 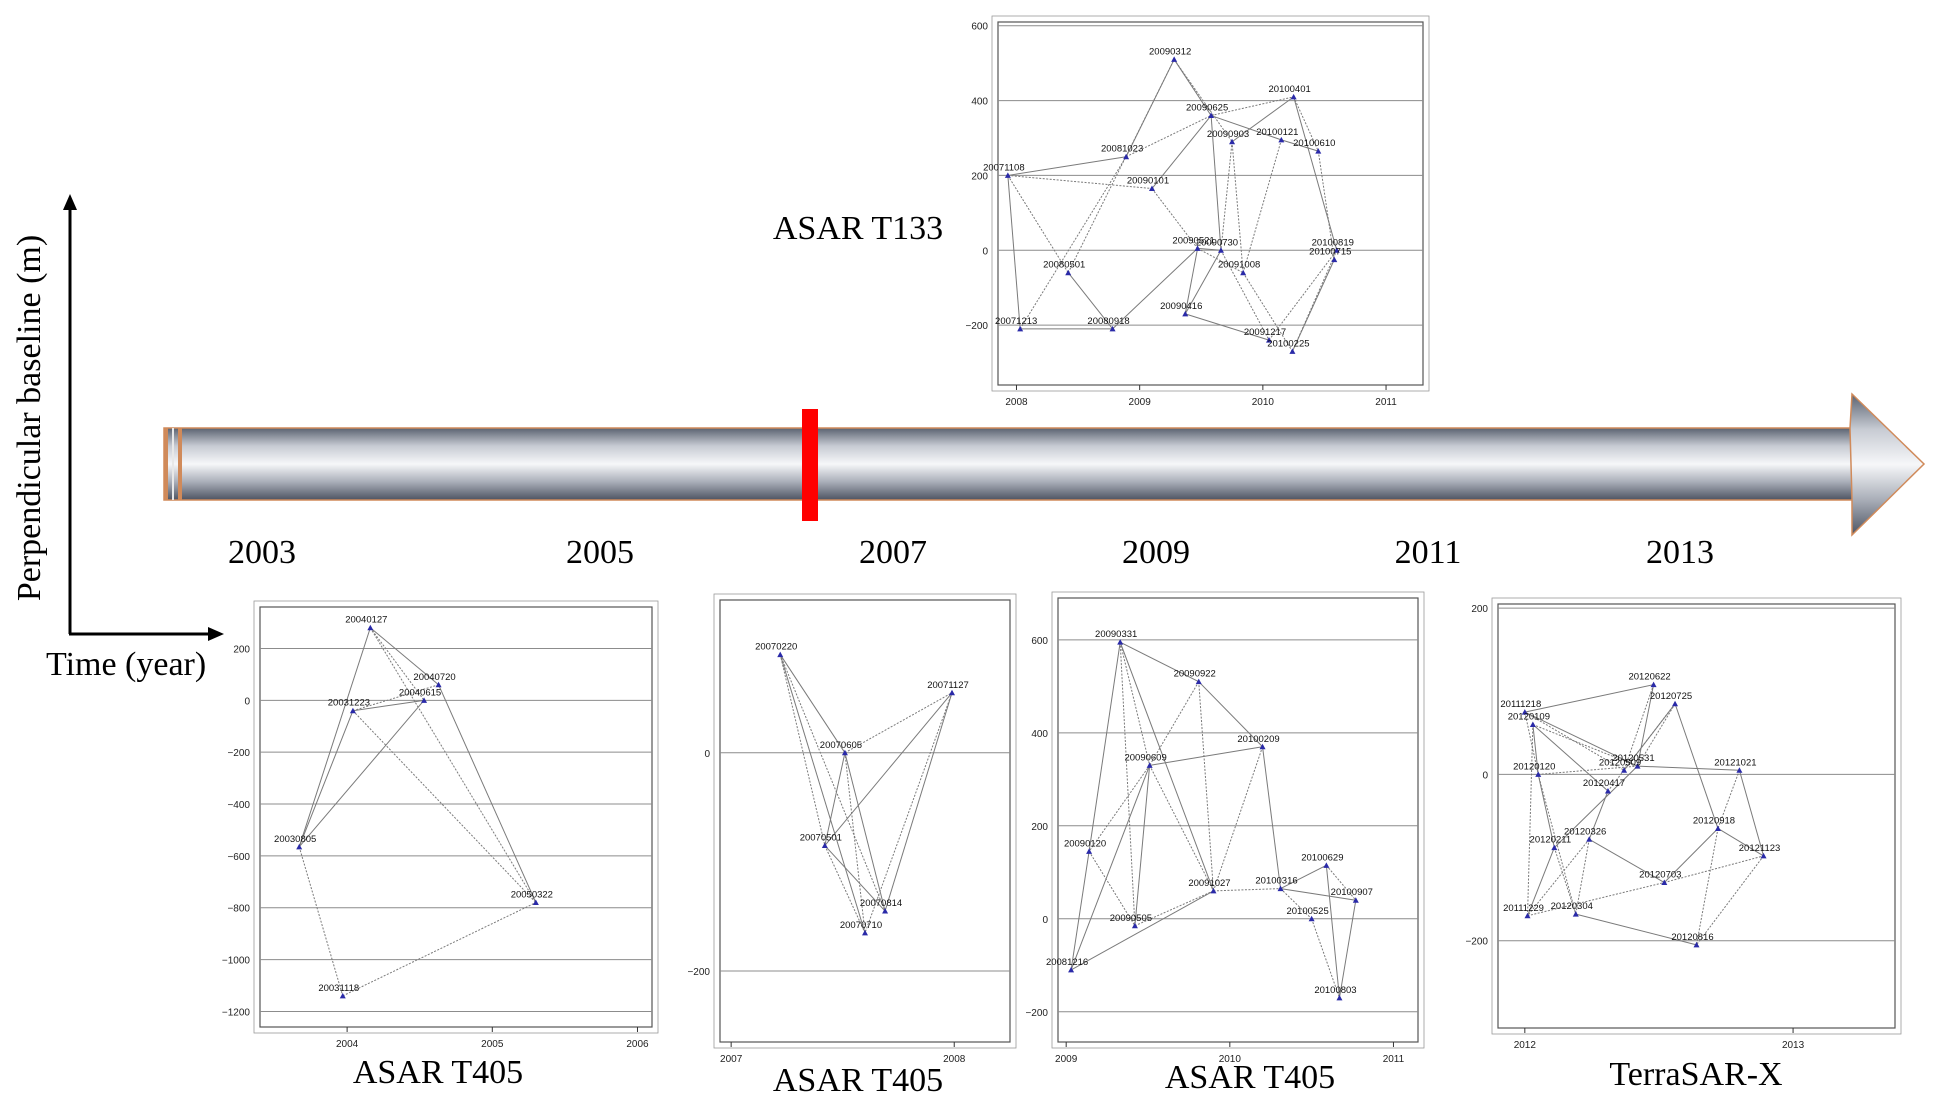 I want to click on acquisition-date-label: 20100610, so click(x=1314, y=143).